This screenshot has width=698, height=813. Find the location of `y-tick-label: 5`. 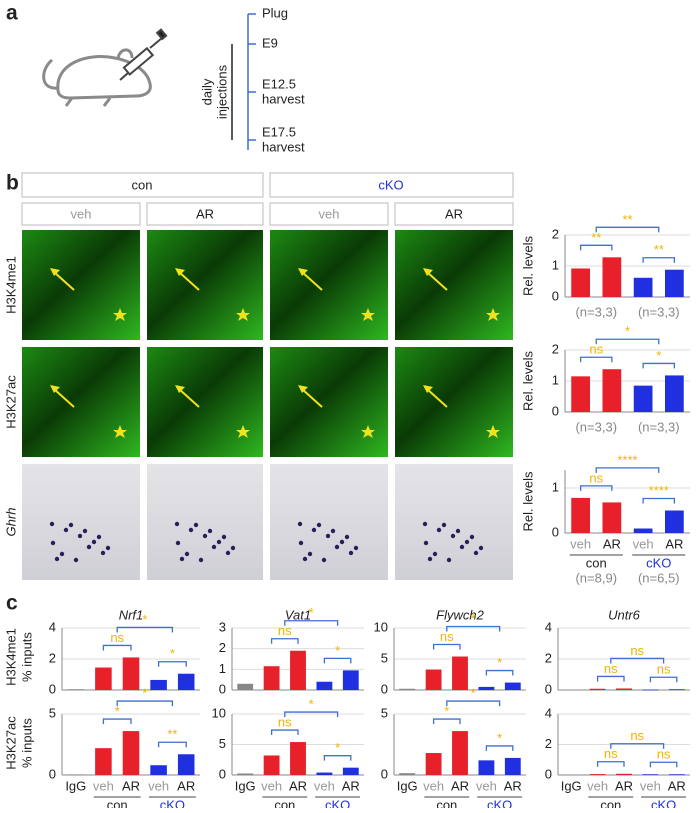

y-tick-label: 5 is located at coordinates (384, 657).